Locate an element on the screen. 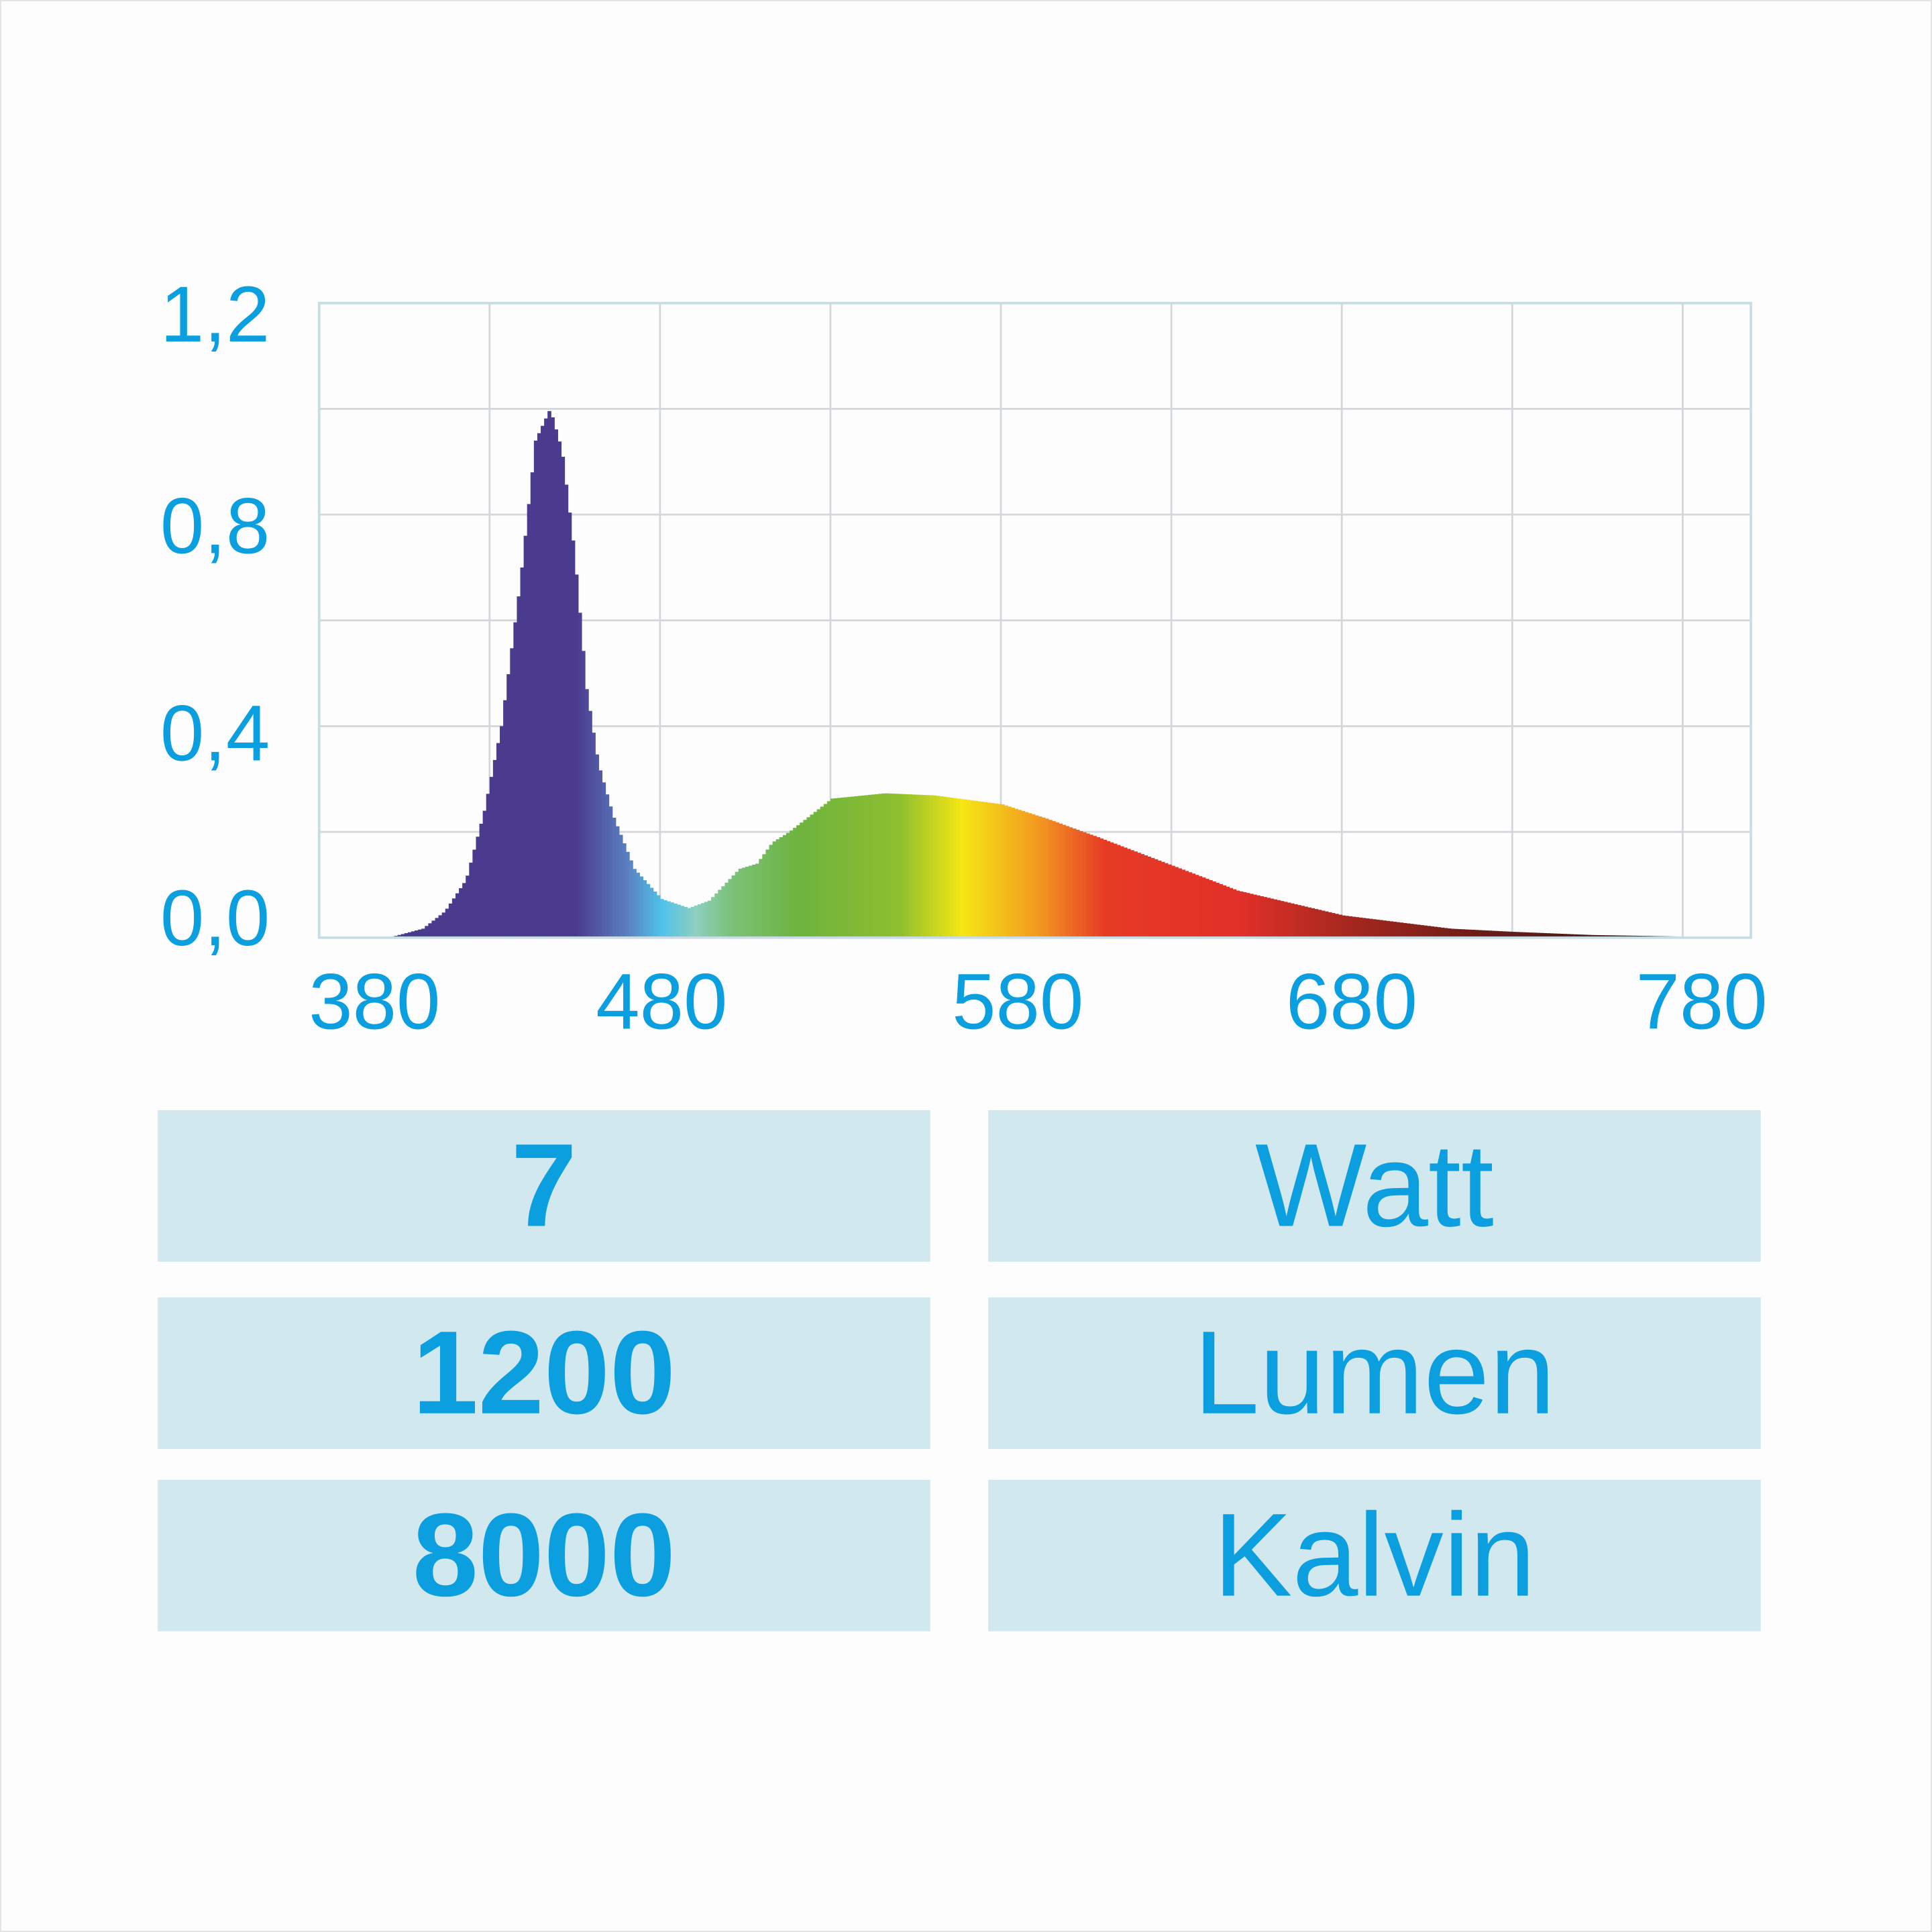 This screenshot has height=1932, width=1932. lumen-value: 1200 is located at coordinates (544, 1373).